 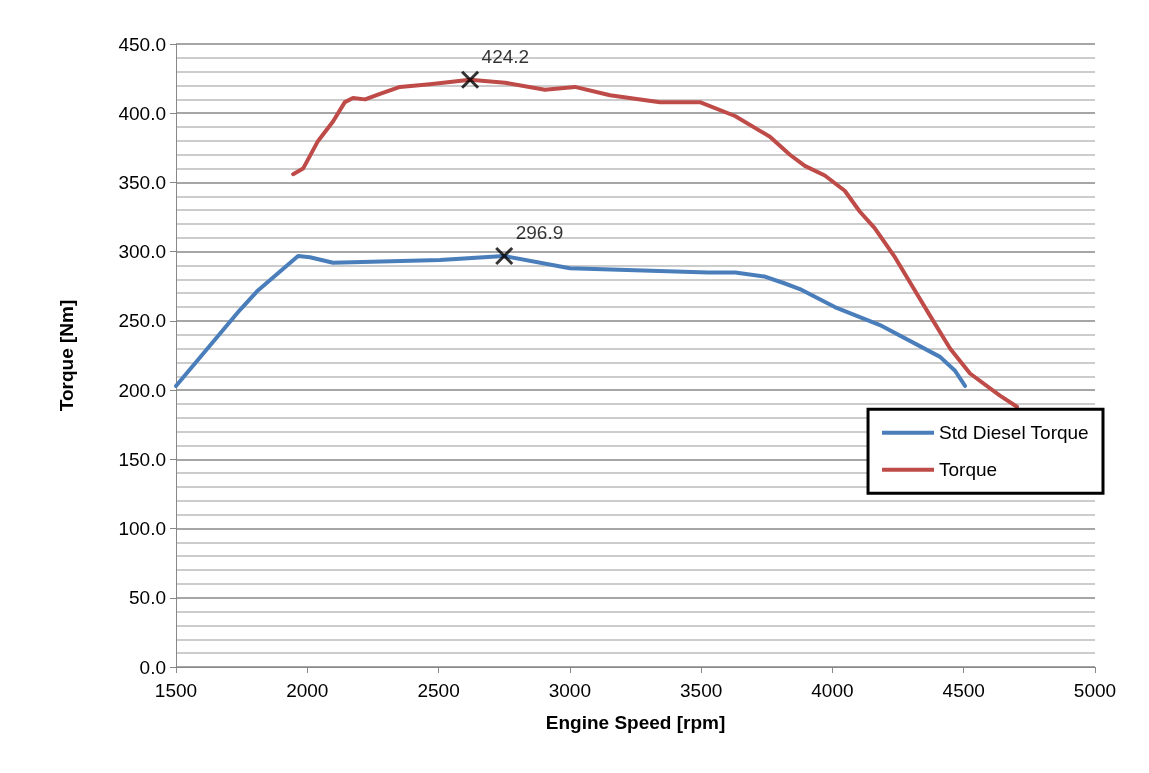 I want to click on y-tick-label: 400.0, so click(x=142, y=113).